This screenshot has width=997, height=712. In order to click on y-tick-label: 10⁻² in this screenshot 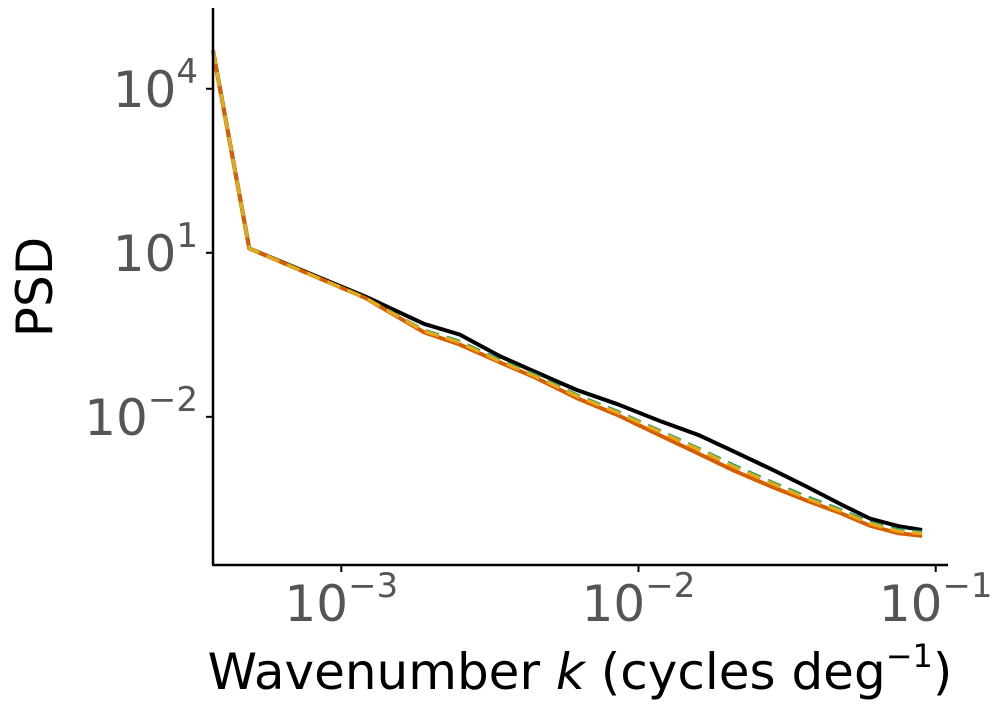, I will do `click(141, 413)`.